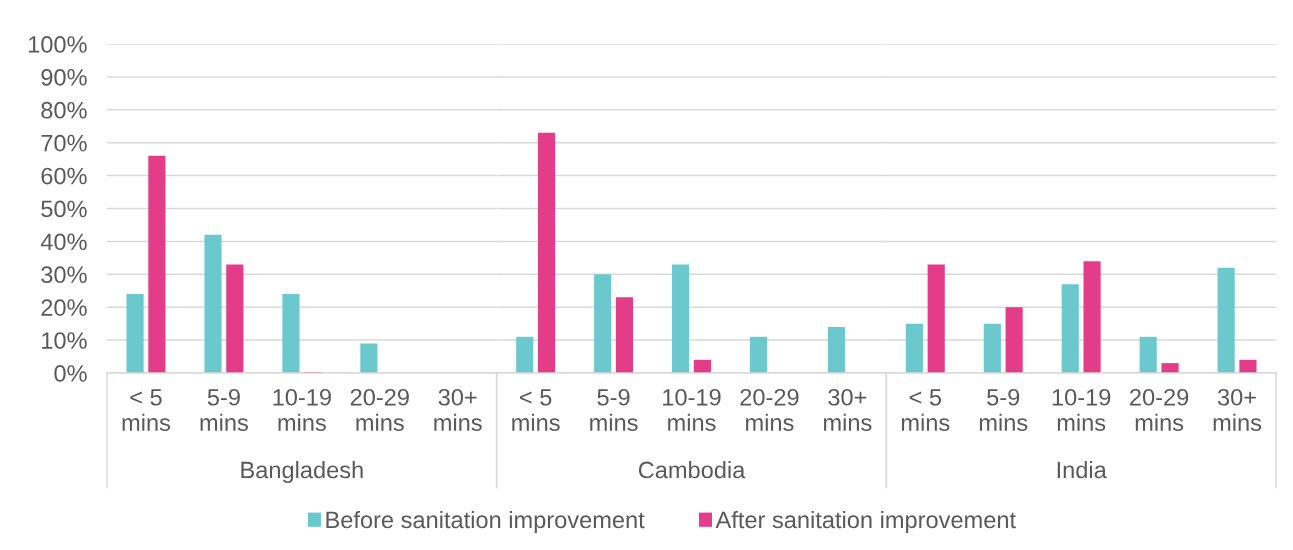 The width and height of the screenshot is (1293, 550). What do you see at coordinates (692, 470) in the screenshot?
I see `x-axis-title: Cambodia` at bounding box center [692, 470].